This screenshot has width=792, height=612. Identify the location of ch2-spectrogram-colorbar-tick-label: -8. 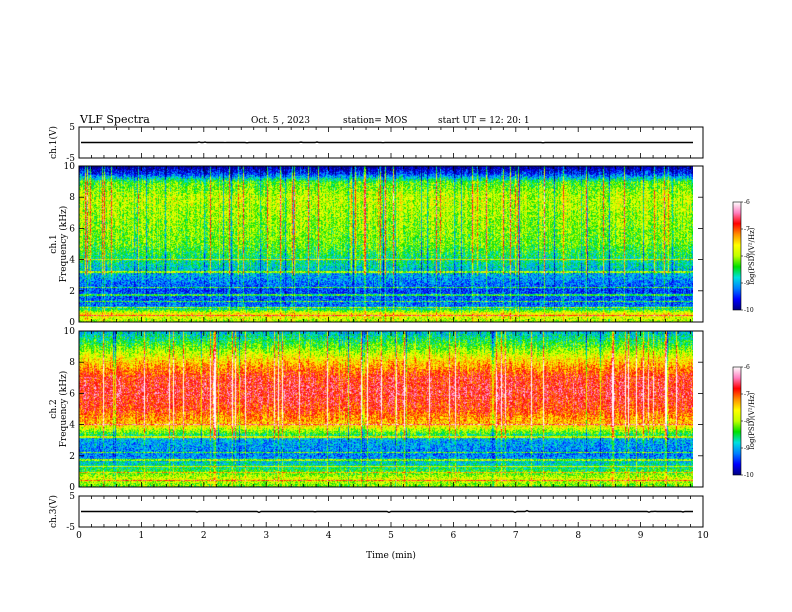
(747, 421).